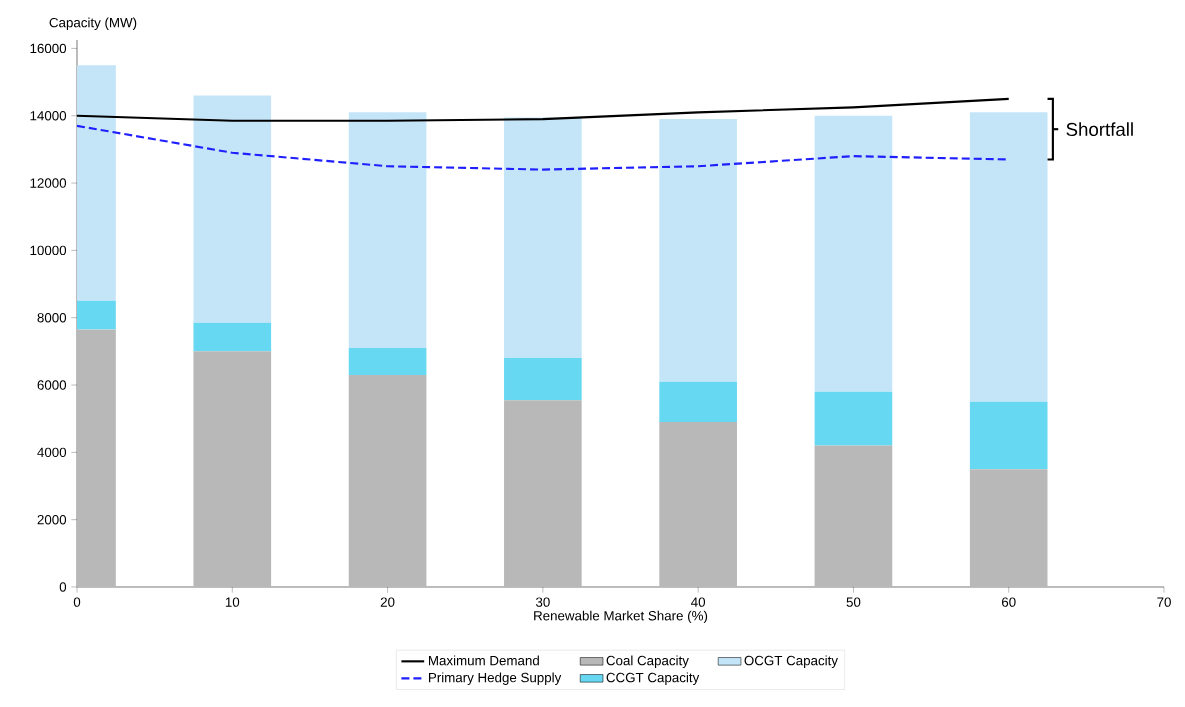 Image resolution: width=1185 pixels, height=707 pixels. Describe the element at coordinates (48, 250) in the screenshot. I see `y-tick-label: 10000` at that location.